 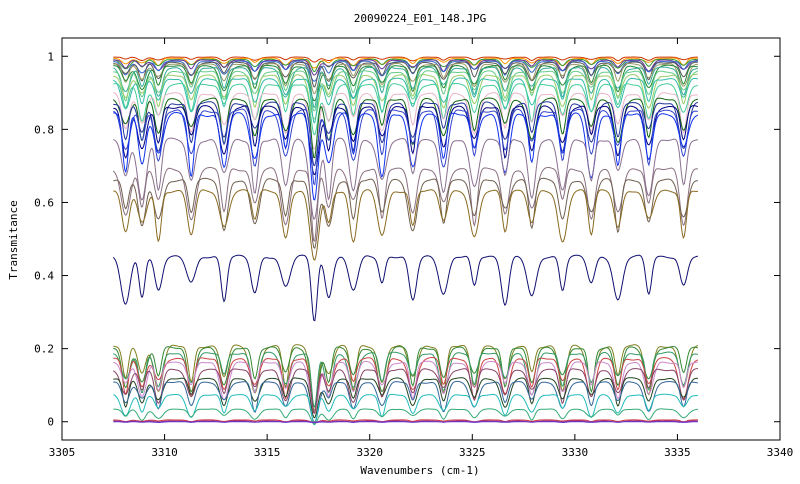 I want to click on x-tick-label: 3310, so click(x=164, y=452).